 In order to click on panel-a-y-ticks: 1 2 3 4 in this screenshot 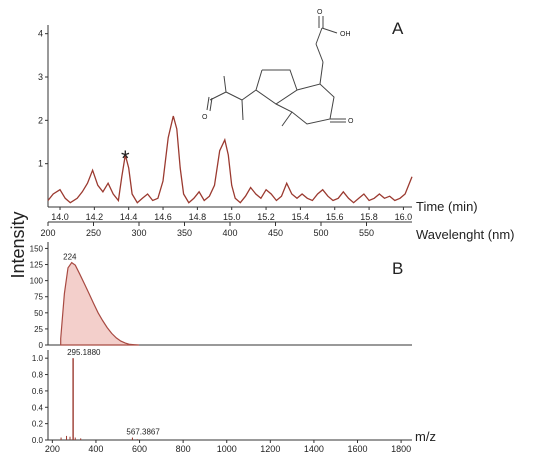, I will do `click(43, 99)`.